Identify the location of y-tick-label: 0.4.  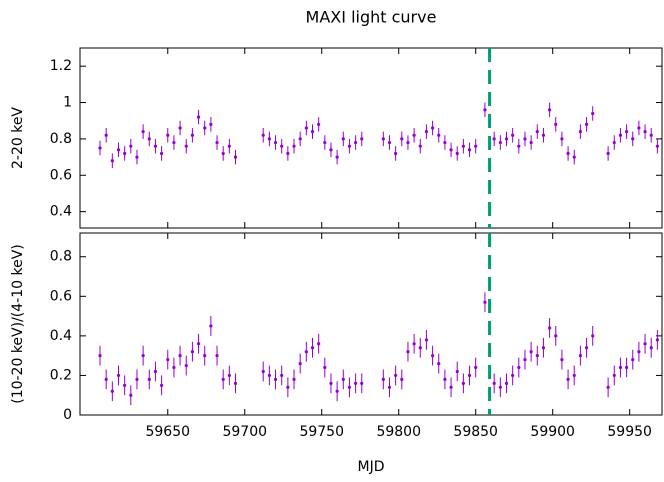
(61, 212).